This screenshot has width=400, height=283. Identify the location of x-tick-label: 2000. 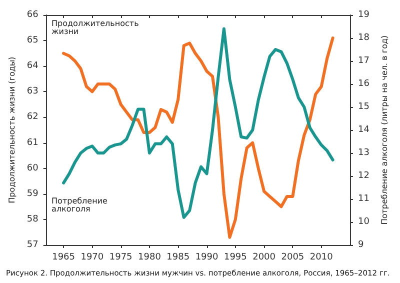
(264, 257).